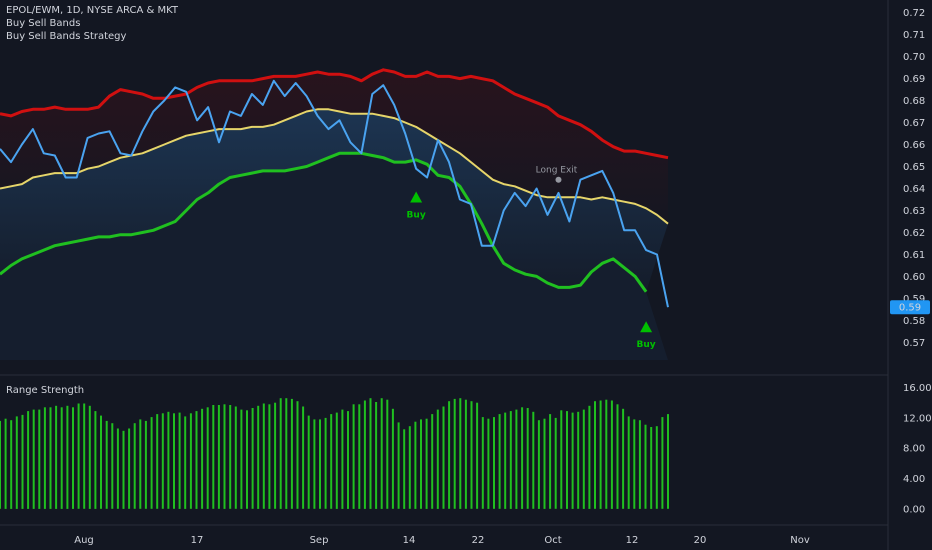 The image size is (932, 550). What do you see at coordinates (917, 449) in the screenshot?
I see `range-strength-axis: 16.00 12.00 8.00 4.00 0.00` at bounding box center [917, 449].